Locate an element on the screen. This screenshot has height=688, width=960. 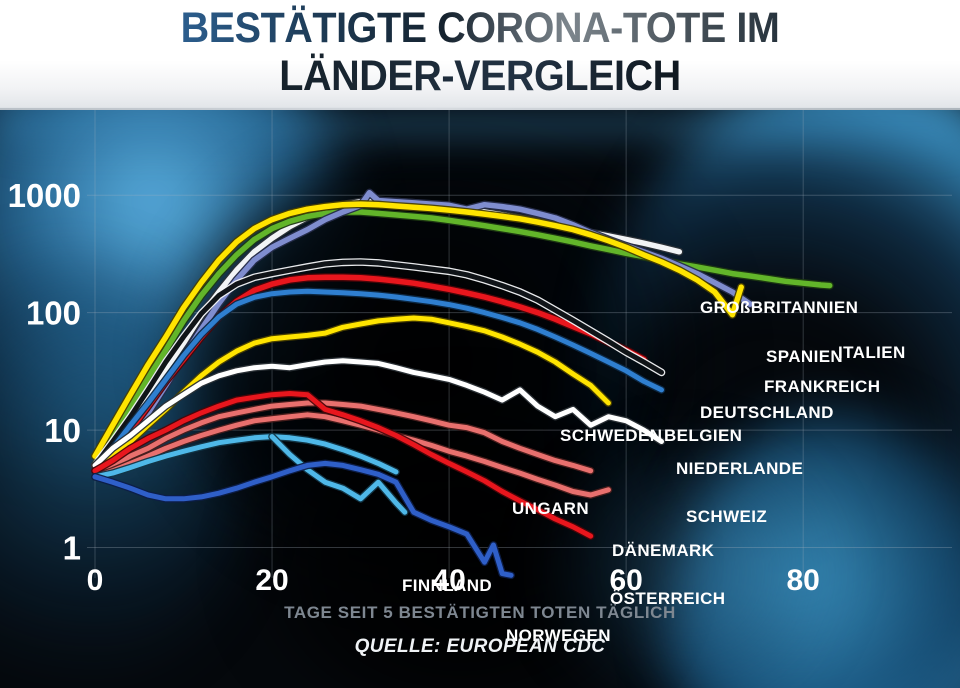
source-note: QUELLE: EUROPEAN CDC is located at coordinates (480, 646).